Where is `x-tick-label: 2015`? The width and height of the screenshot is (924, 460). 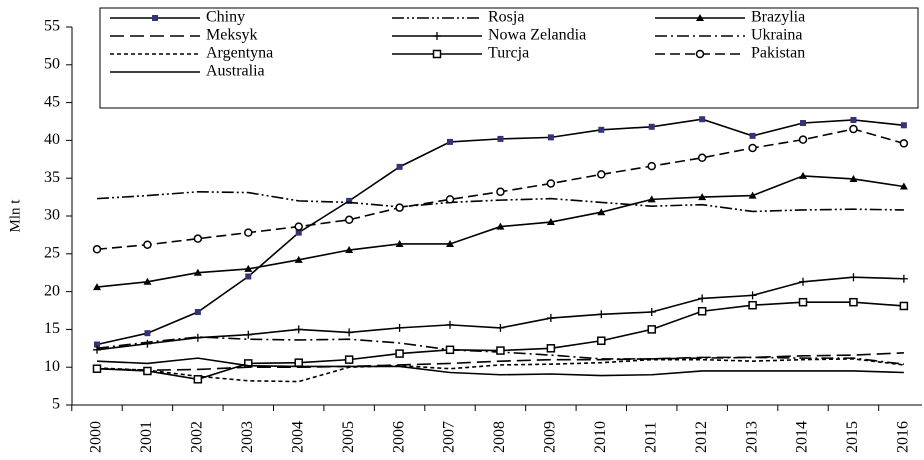
x-tick-label: 2015 is located at coordinates (852, 437).